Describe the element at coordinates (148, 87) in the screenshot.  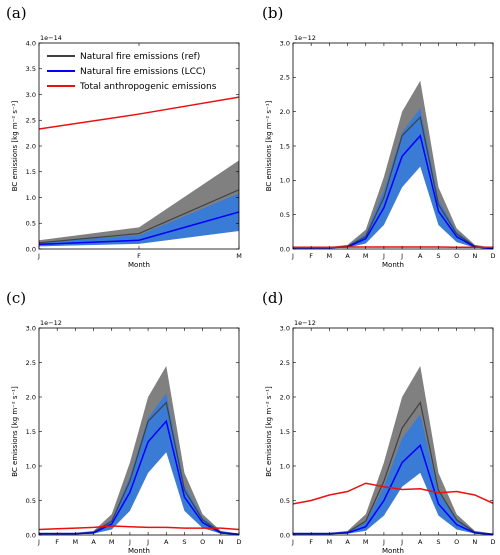
I see `legend-entry-label: Total anthropogenic emissions` at that location.